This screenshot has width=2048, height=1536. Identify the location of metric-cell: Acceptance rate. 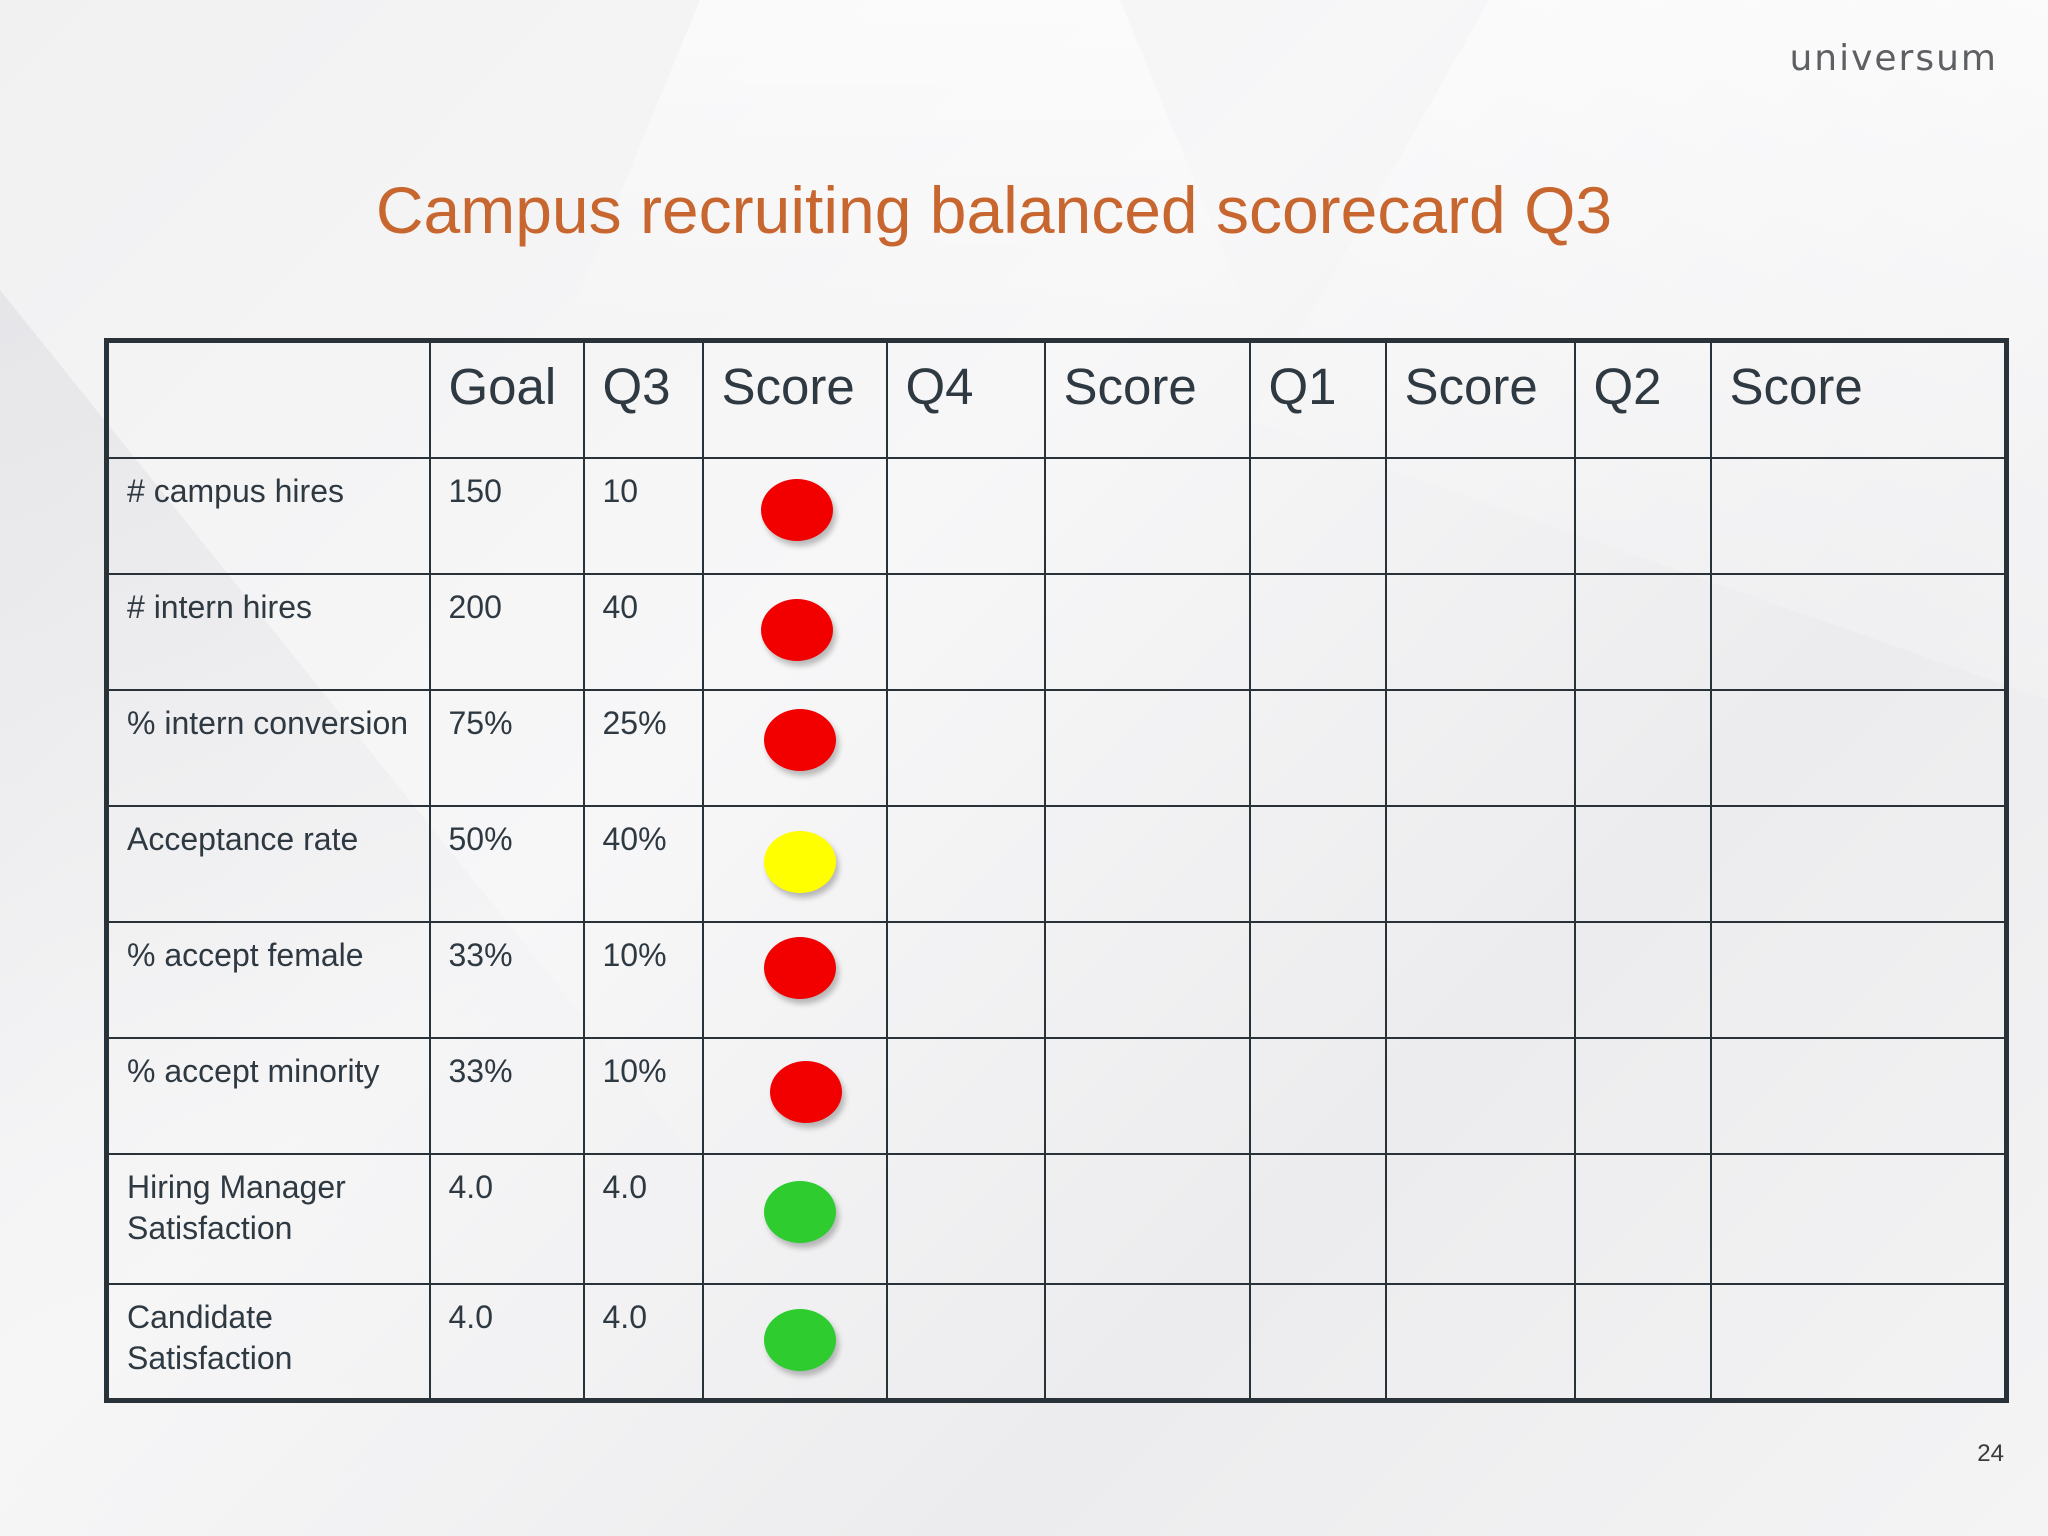
(268, 864).